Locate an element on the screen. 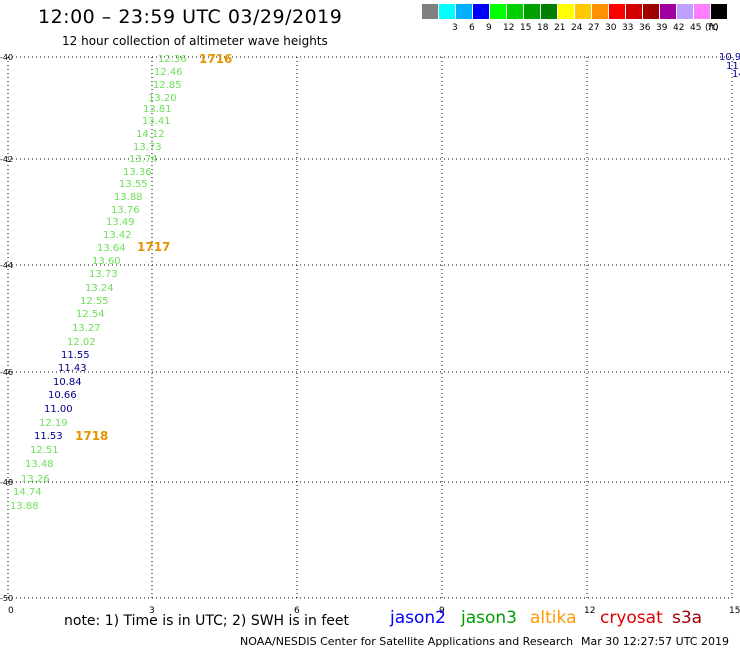 The height and width of the screenshot is (650, 740). swh-value: 13.49 is located at coordinates (120, 222).